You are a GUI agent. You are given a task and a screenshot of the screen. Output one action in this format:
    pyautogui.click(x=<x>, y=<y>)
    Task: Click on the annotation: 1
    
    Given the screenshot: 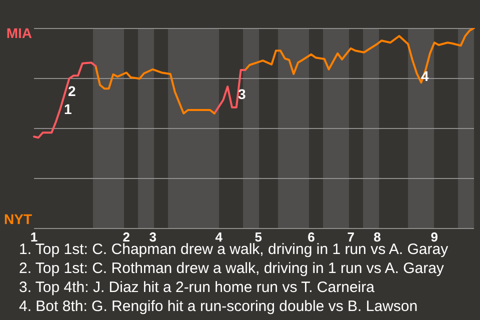 What is the action you would take?
    pyautogui.click(x=68, y=108)
    